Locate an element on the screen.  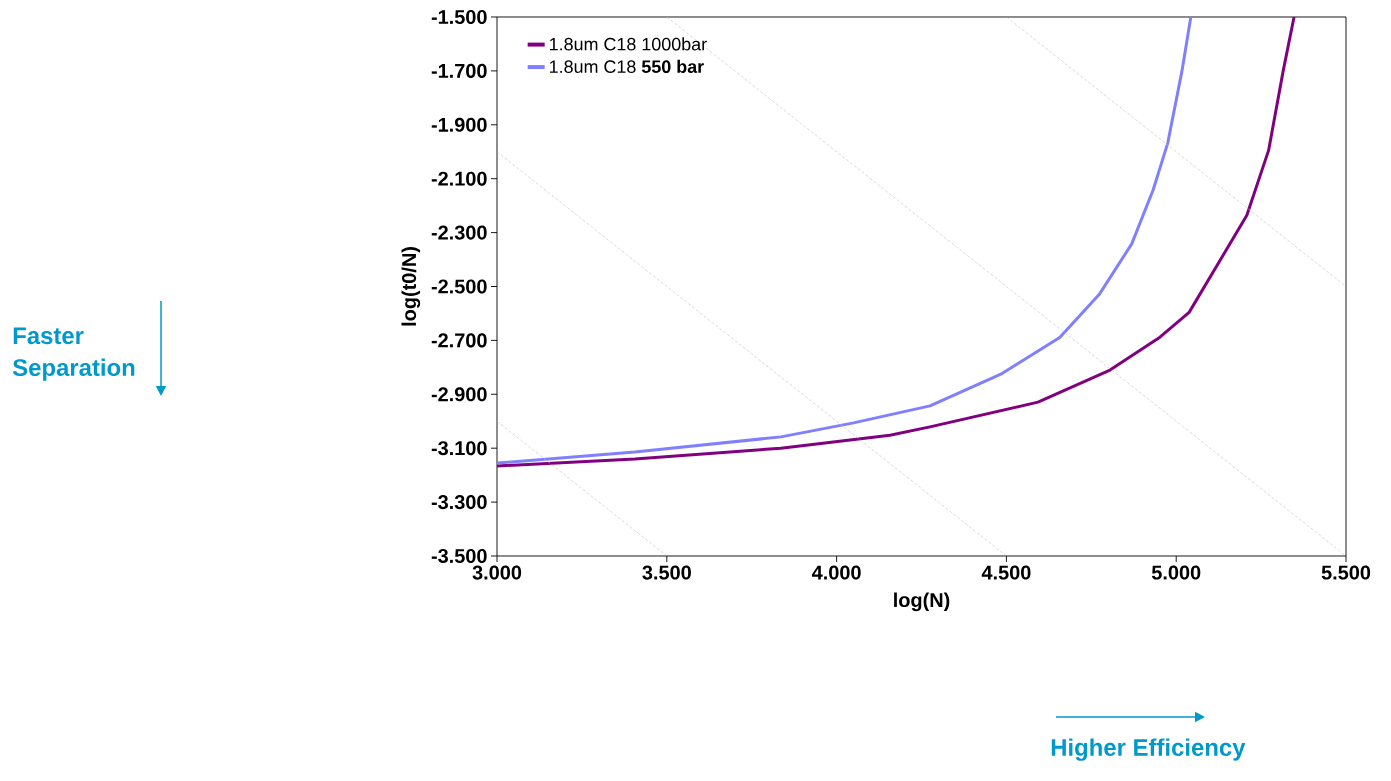
y-tick-label: -1.700 is located at coordinates (459, 70).